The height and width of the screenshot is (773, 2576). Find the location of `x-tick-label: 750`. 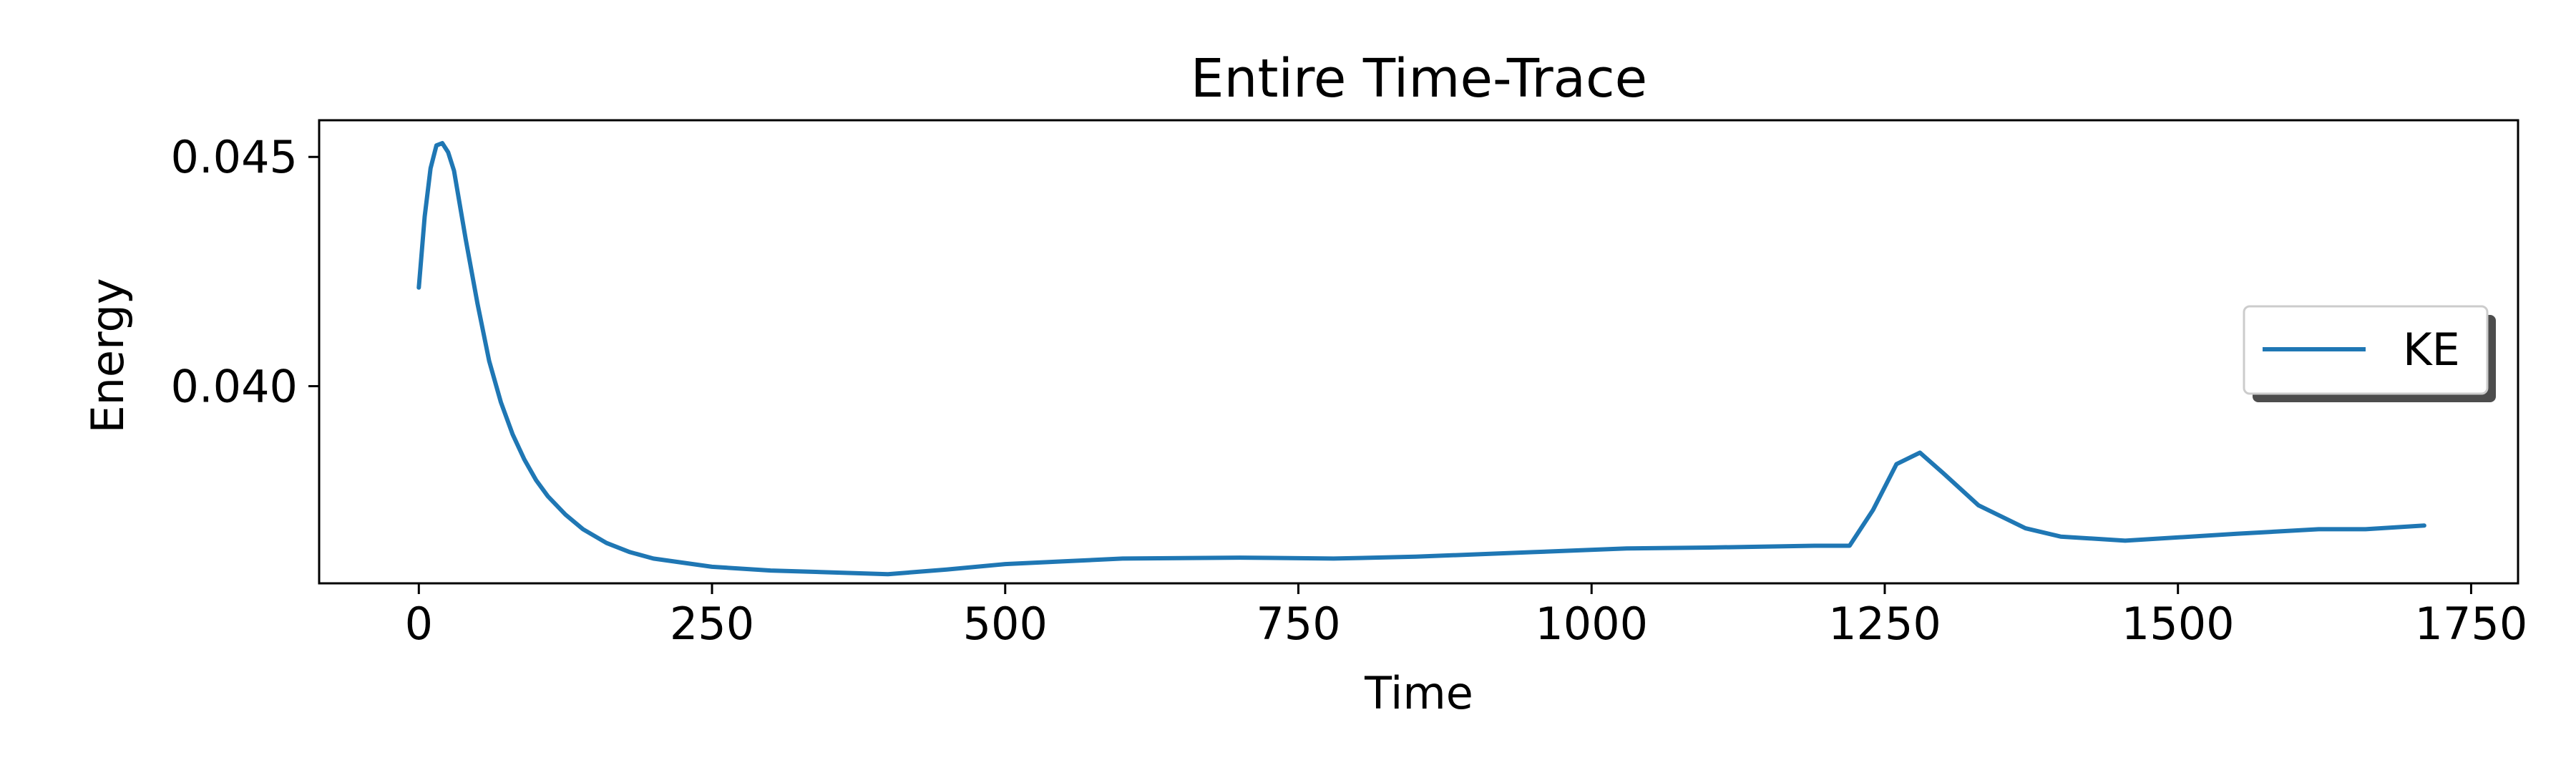

x-tick-label: 750 is located at coordinates (1298, 624).